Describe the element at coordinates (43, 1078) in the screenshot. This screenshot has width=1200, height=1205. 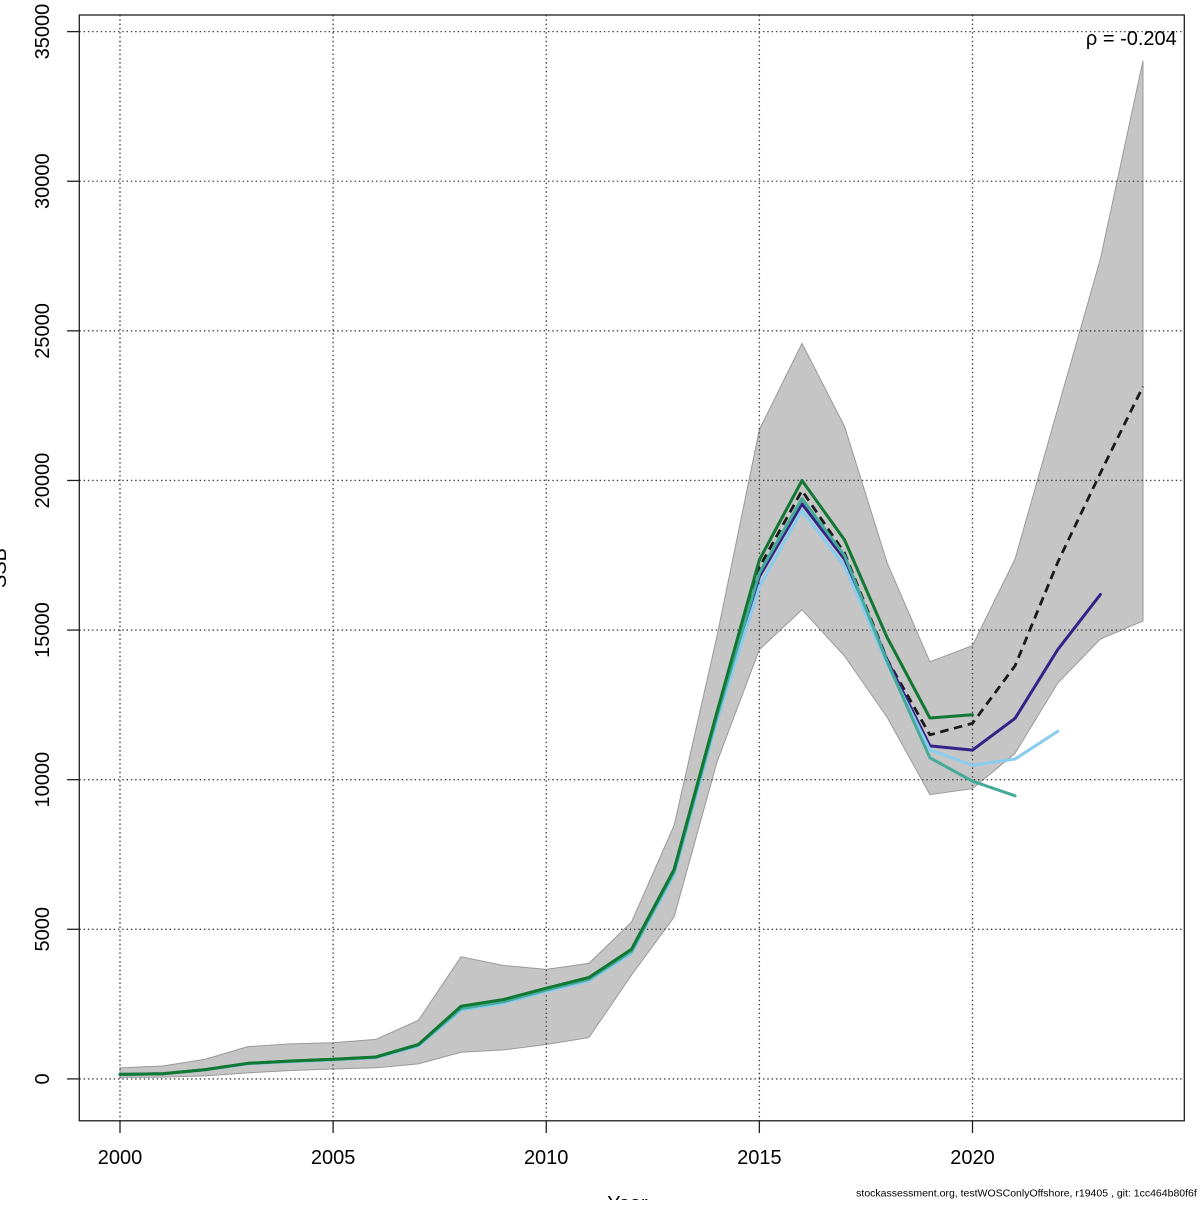
I see `svg-text: 0` at that location.